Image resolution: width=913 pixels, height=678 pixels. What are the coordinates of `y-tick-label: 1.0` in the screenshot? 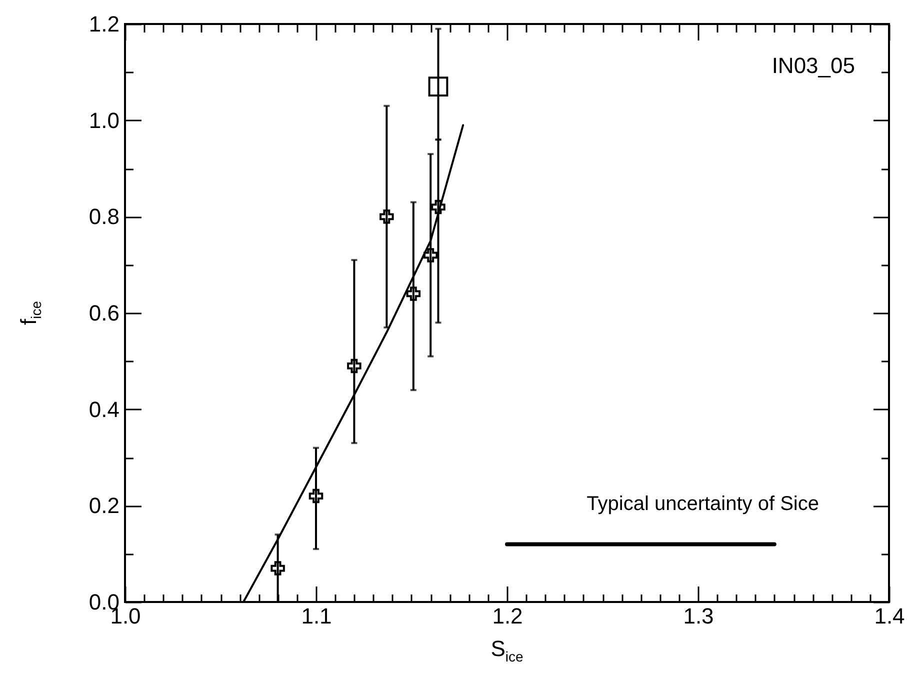 It's located at (104, 120).